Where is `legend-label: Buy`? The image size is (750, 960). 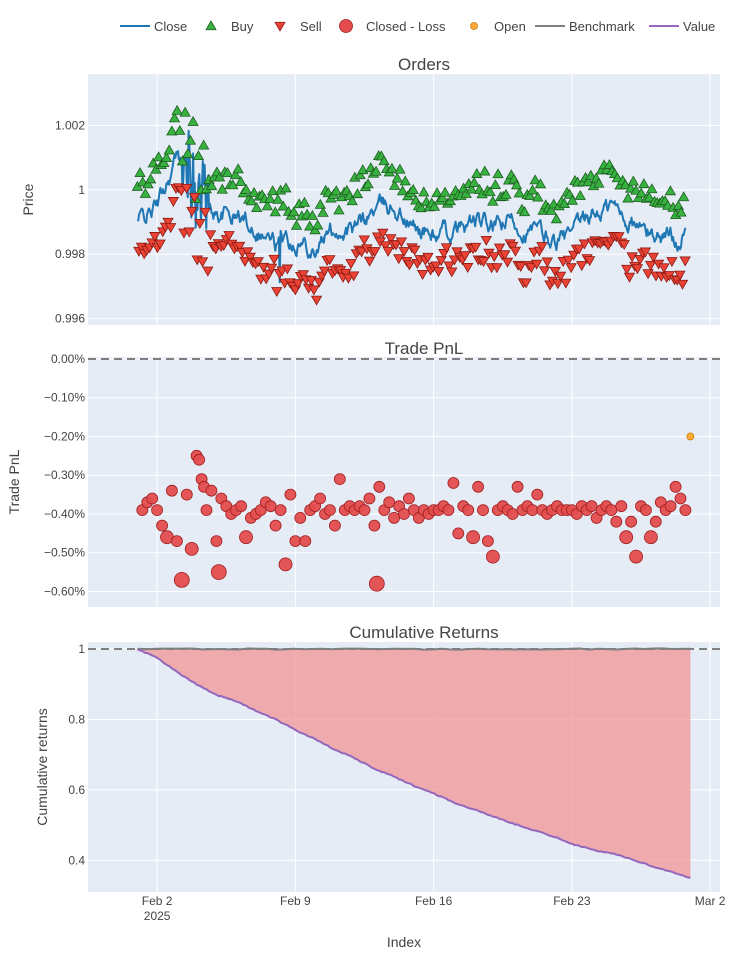
legend-label: Buy is located at coordinates (242, 26).